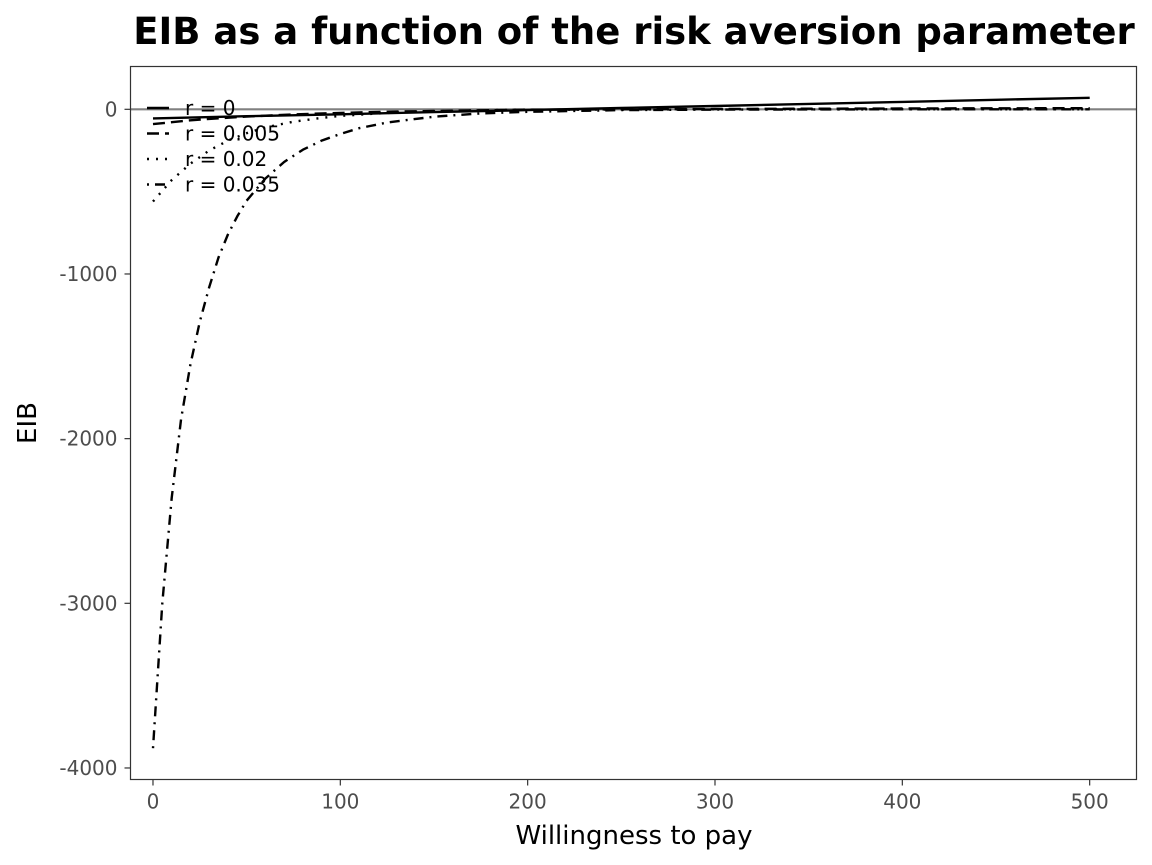  What do you see at coordinates (111, 109) in the screenshot?
I see `y-tick-label-0: 0` at bounding box center [111, 109].